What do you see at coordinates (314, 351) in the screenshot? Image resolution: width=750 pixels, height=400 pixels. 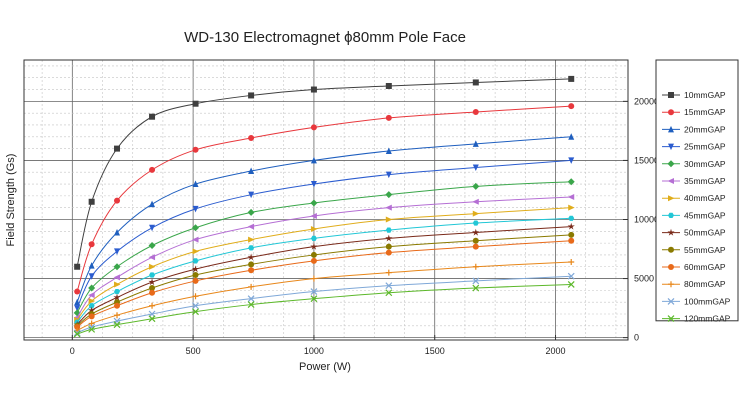 I see `x-tick-label: 1000` at bounding box center [314, 351].